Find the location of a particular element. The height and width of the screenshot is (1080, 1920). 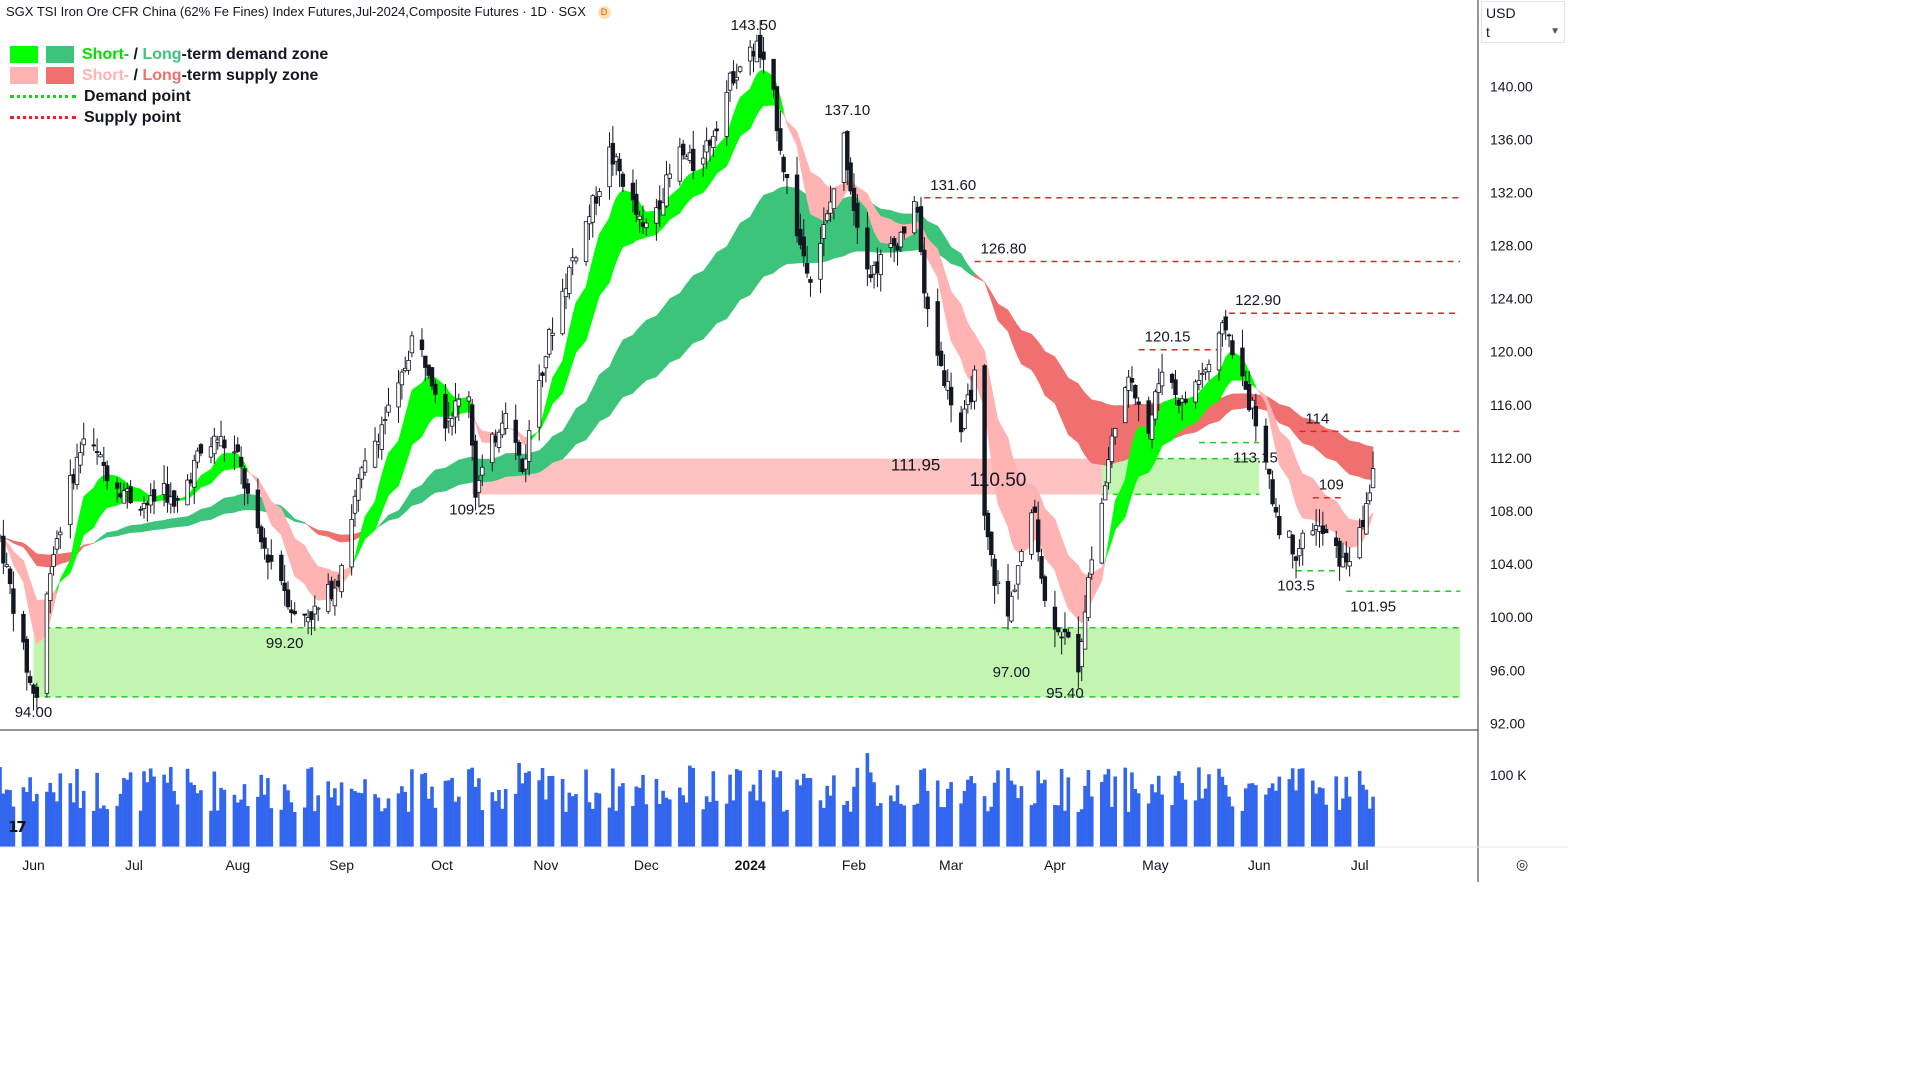

price-label: 110.50 is located at coordinates (998, 480).